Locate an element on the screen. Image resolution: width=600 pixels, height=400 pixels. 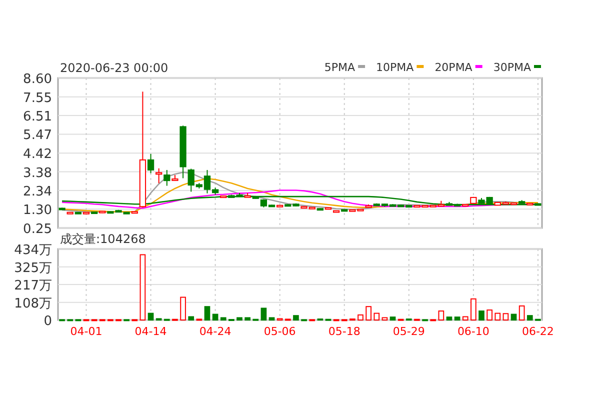
y-tick-label: 108万 is located at coordinates (33, 304).